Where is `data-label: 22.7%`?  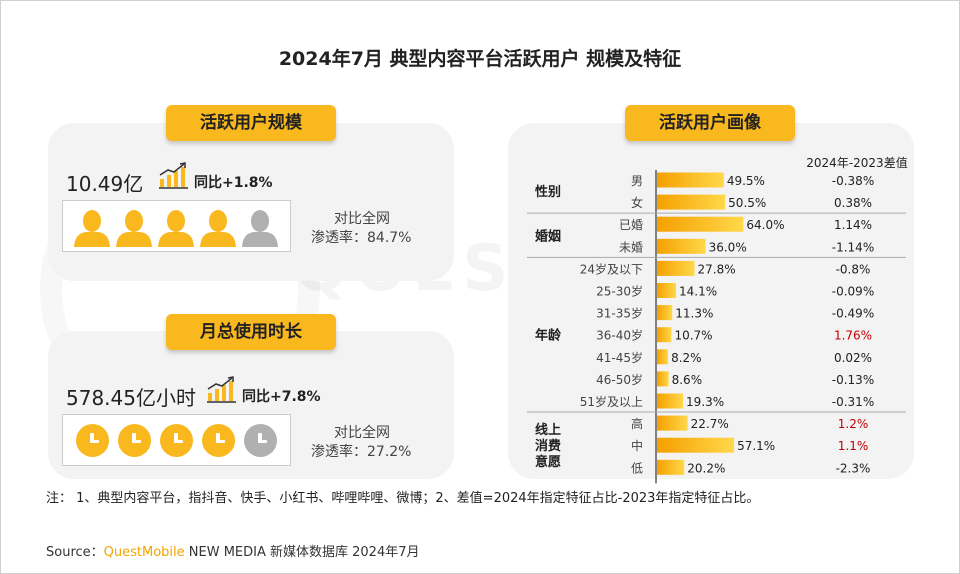 data-label: 22.7% is located at coordinates (710, 424).